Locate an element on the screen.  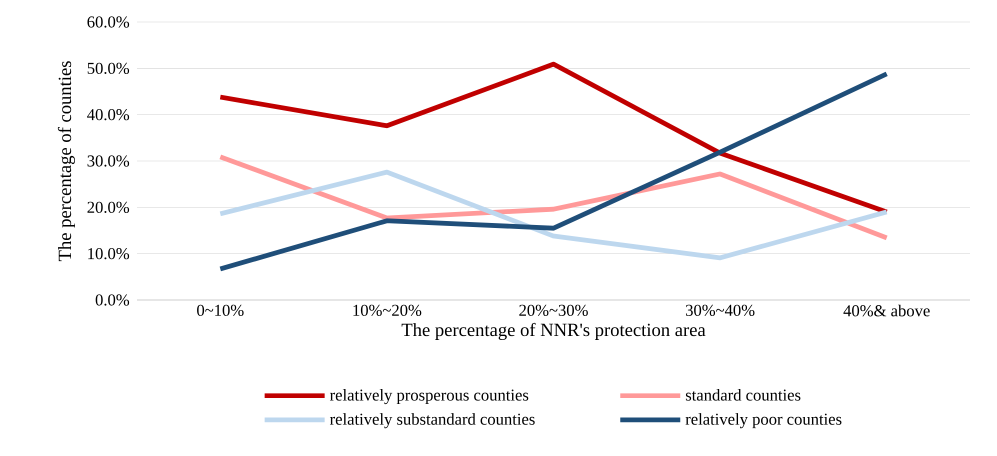
x-axis-title: The percentage of NNR's protection area is located at coordinates (554, 331).